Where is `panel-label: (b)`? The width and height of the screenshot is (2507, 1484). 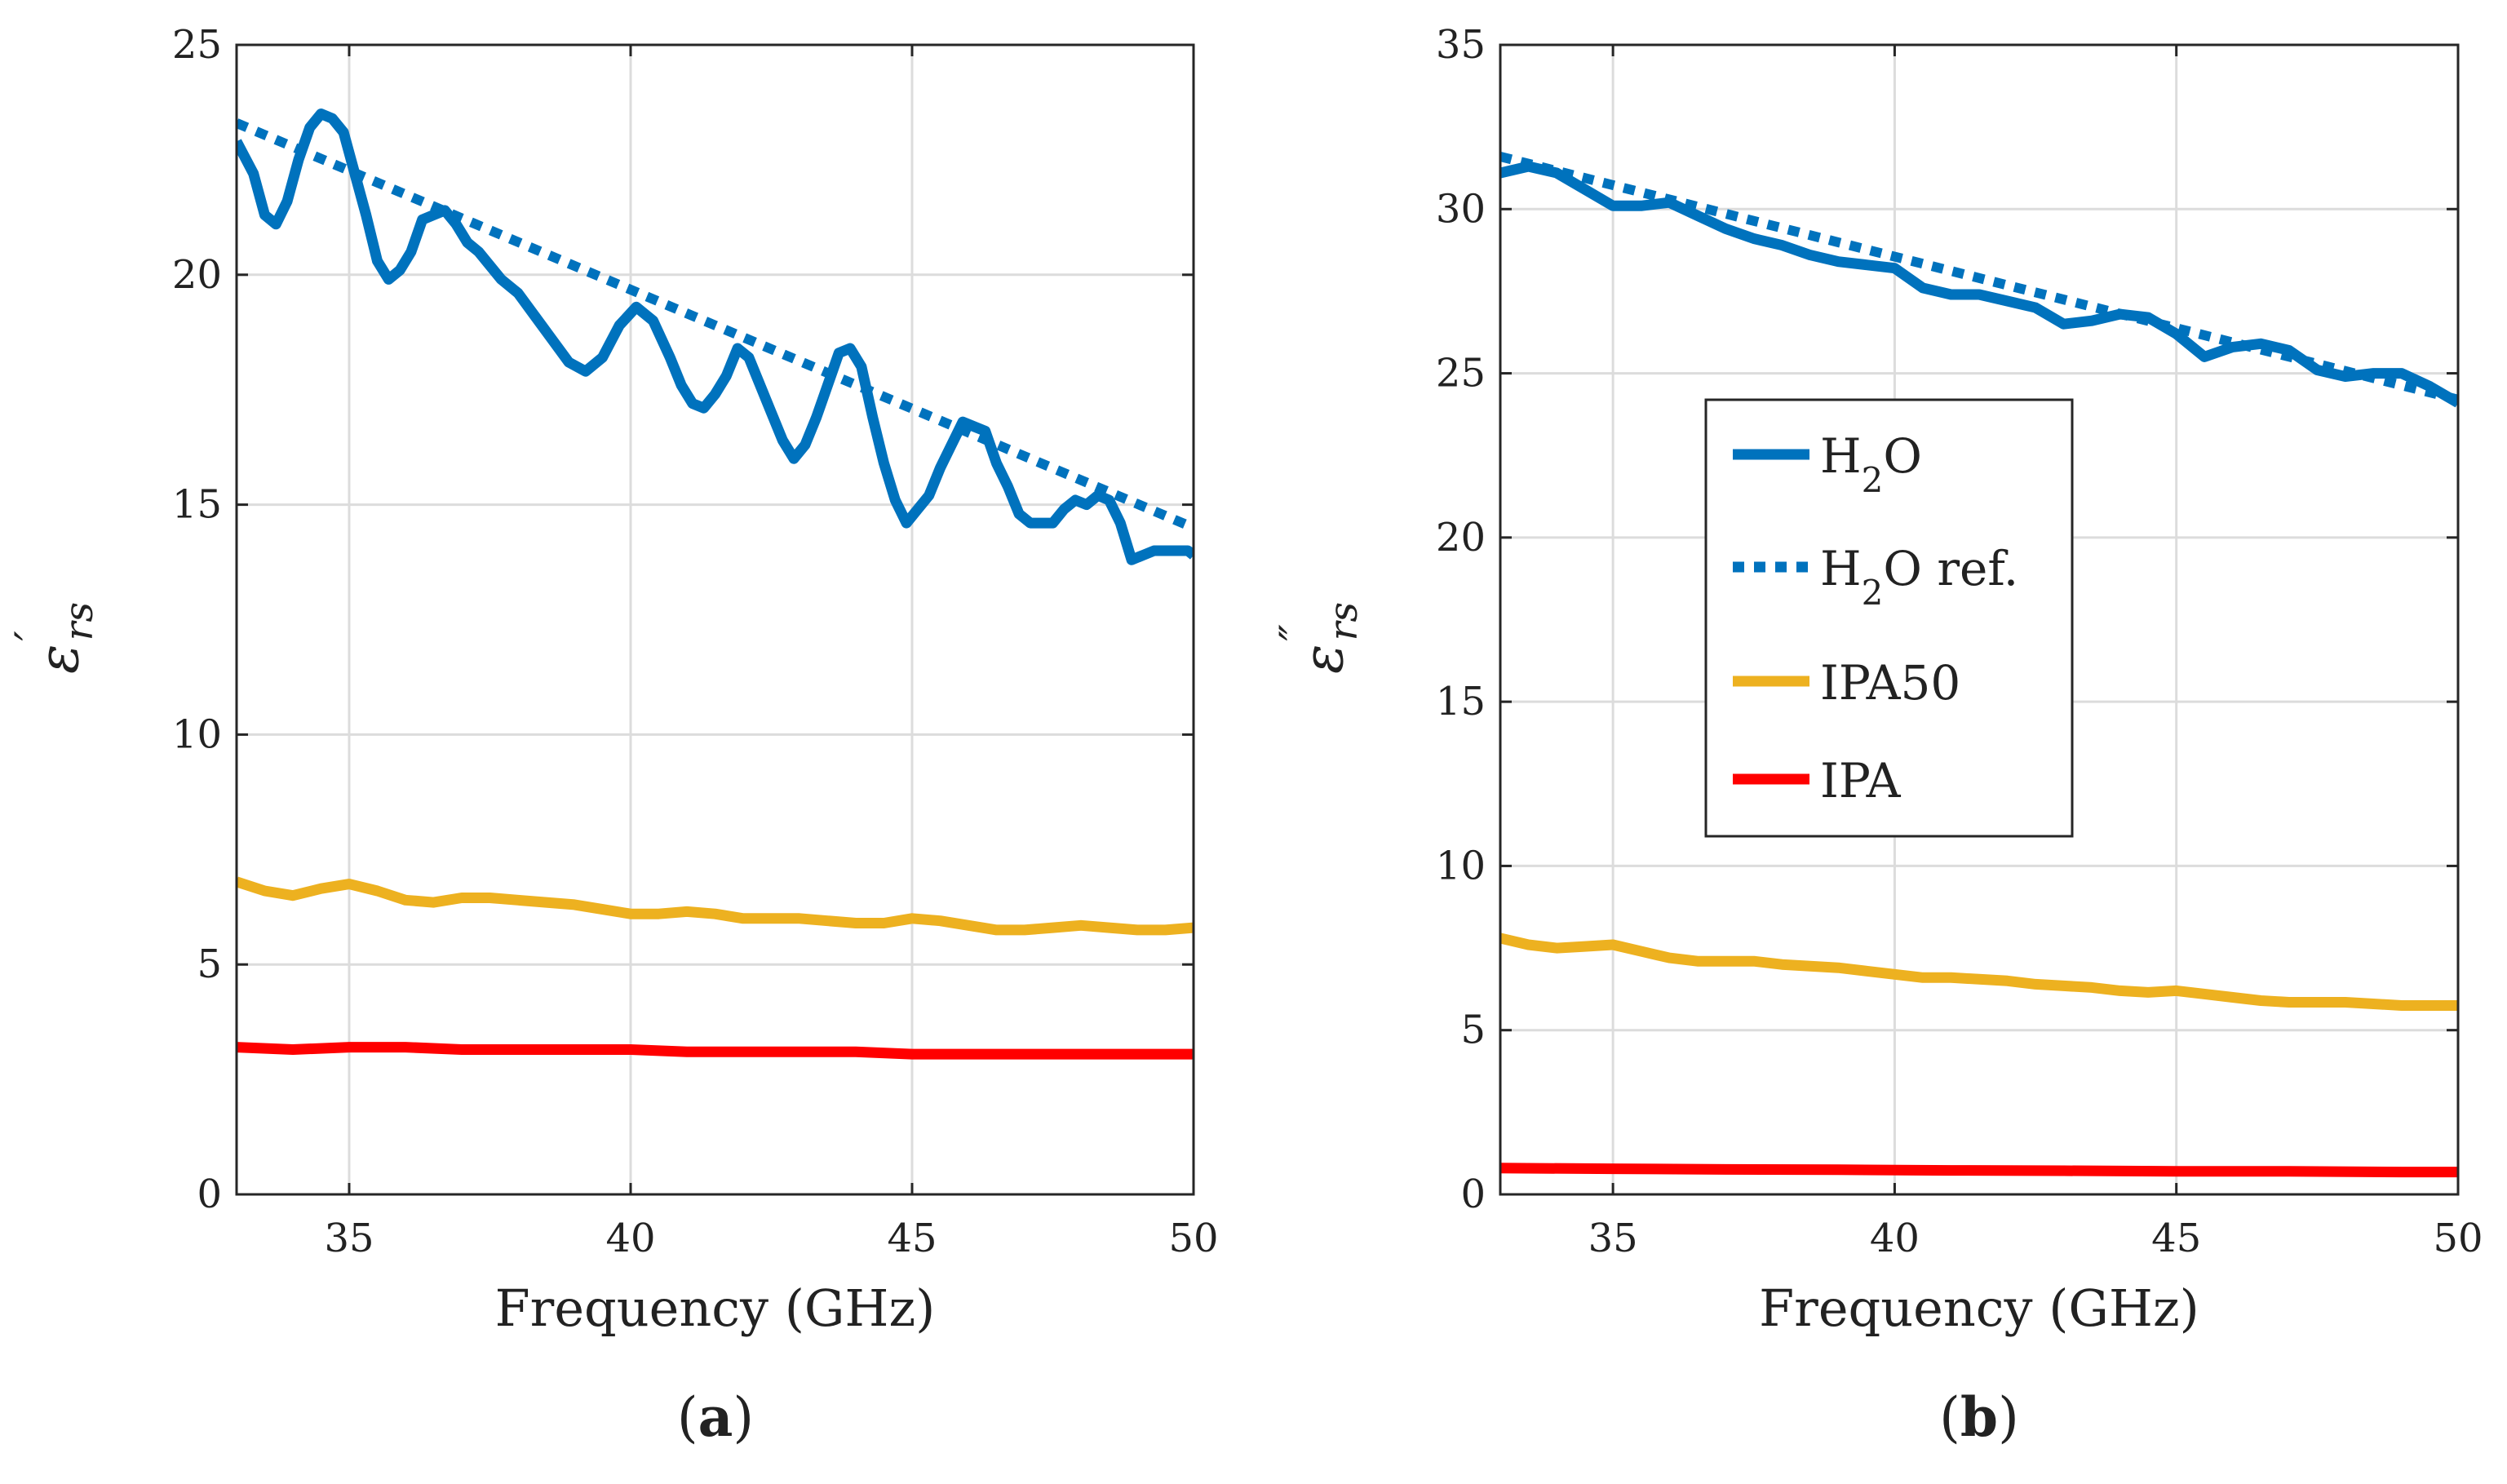
panel-label: (b) is located at coordinates (1979, 1417).